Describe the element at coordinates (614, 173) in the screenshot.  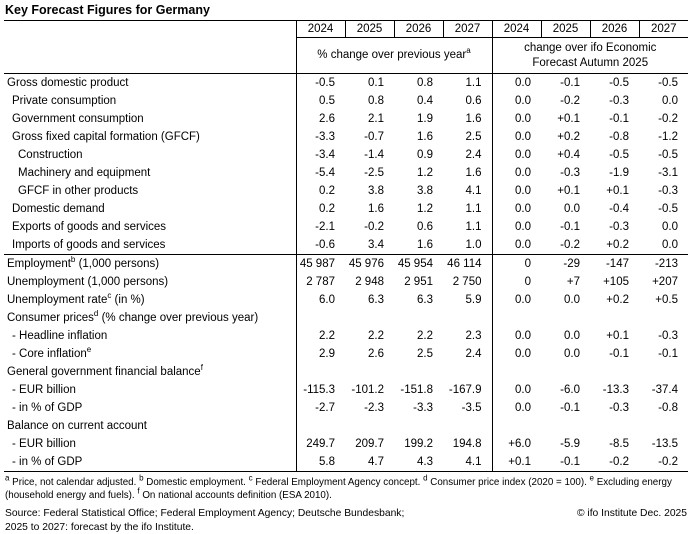
I see `value-cell: -1.9` at that location.